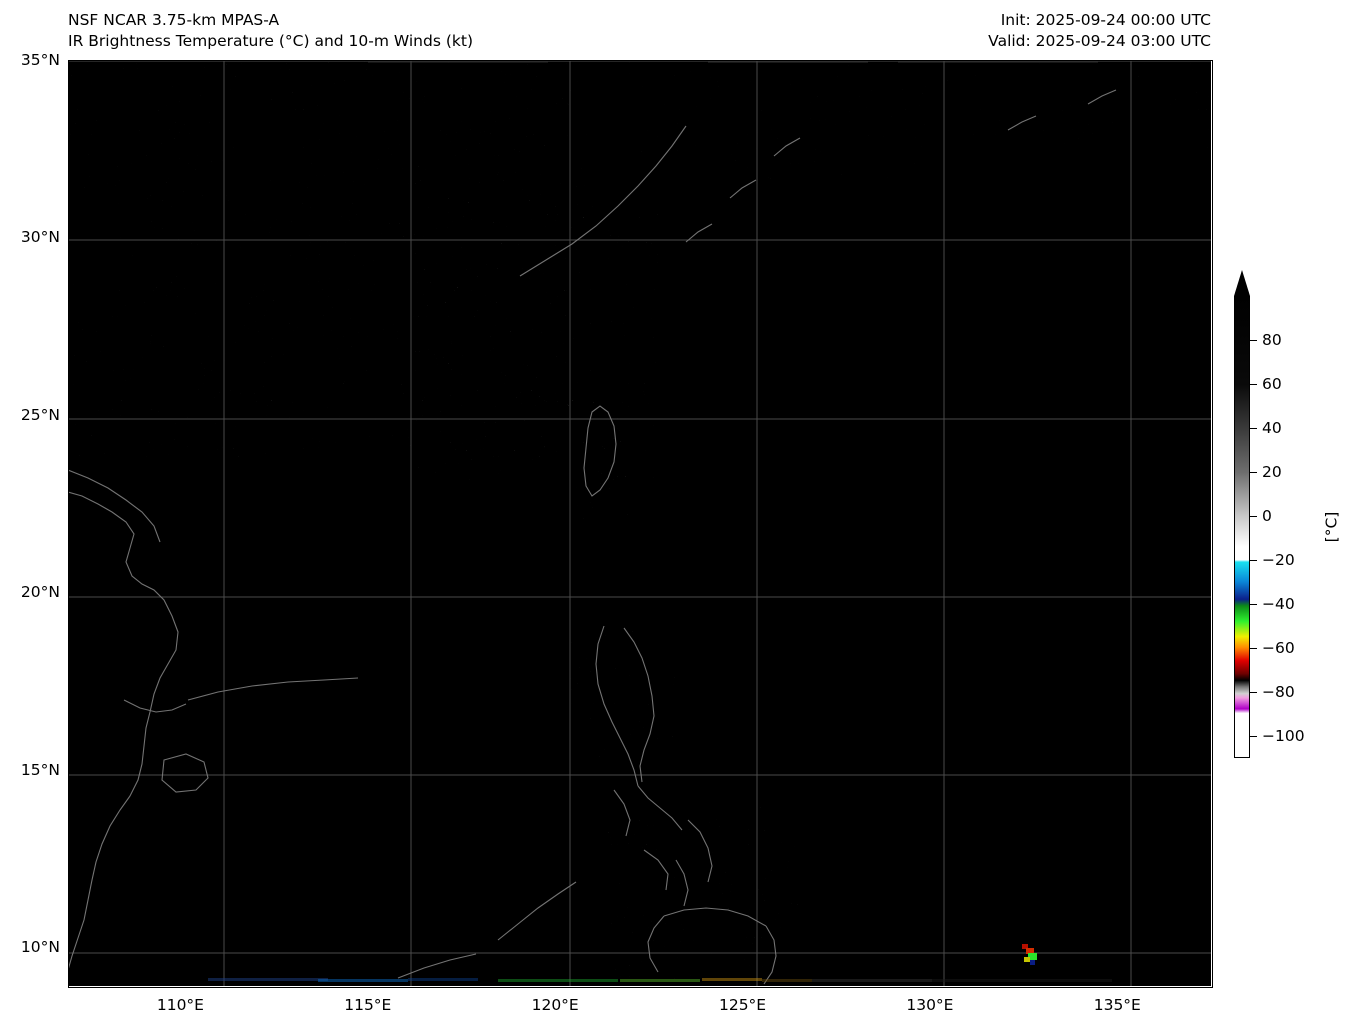 The image size is (1356, 1032). I want to click on lat-tick-30n: 30°N, so click(40, 237).